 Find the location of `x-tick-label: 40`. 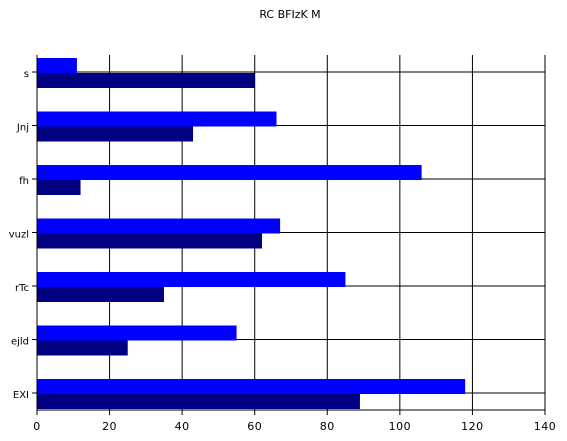

x-tick-label: 40 is located at coordinates (182, 426).